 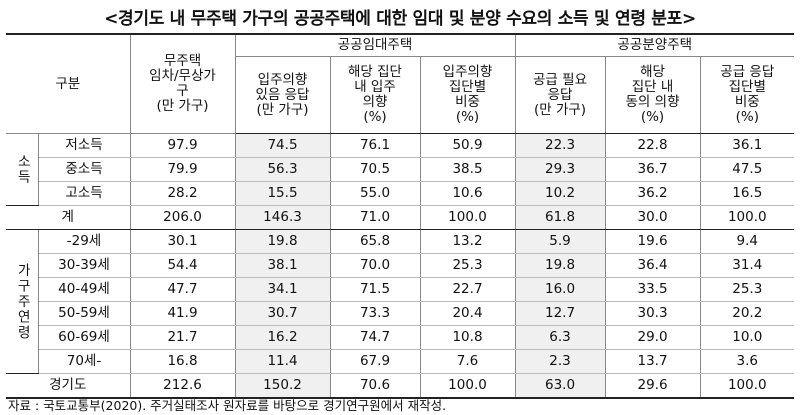 What do you see at coordinates (375, 265) in the screenshot?
I see `cell: 70.0` at bounding box center [375, 265].